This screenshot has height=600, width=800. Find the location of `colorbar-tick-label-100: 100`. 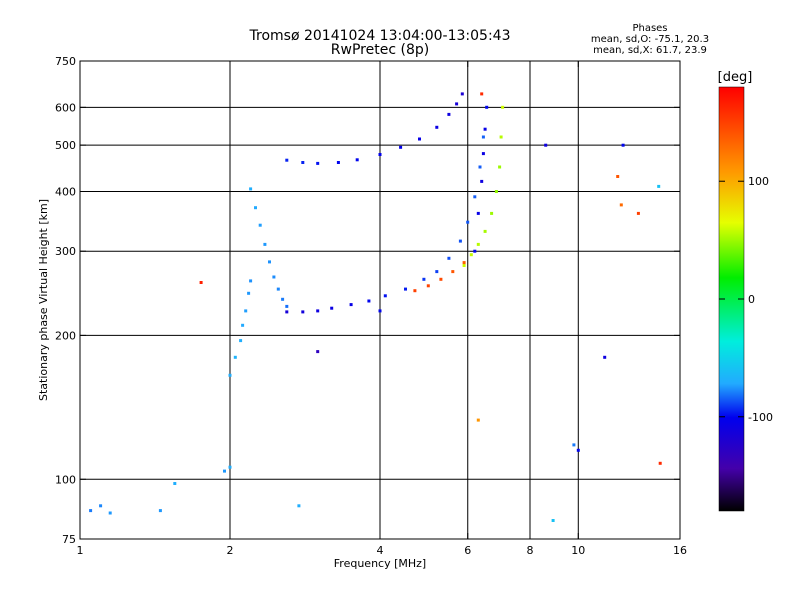

colorbar-tick-label-100: 100 is located at coordinates (758, 181).